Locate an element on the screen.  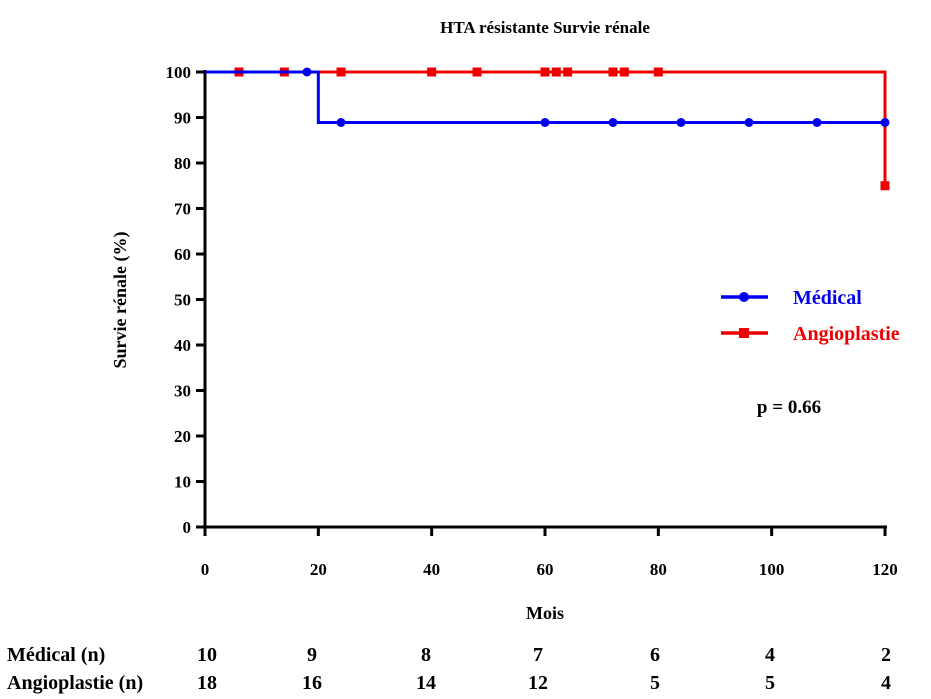
x-tick-label: 120 is located at coordinates (885, 569).